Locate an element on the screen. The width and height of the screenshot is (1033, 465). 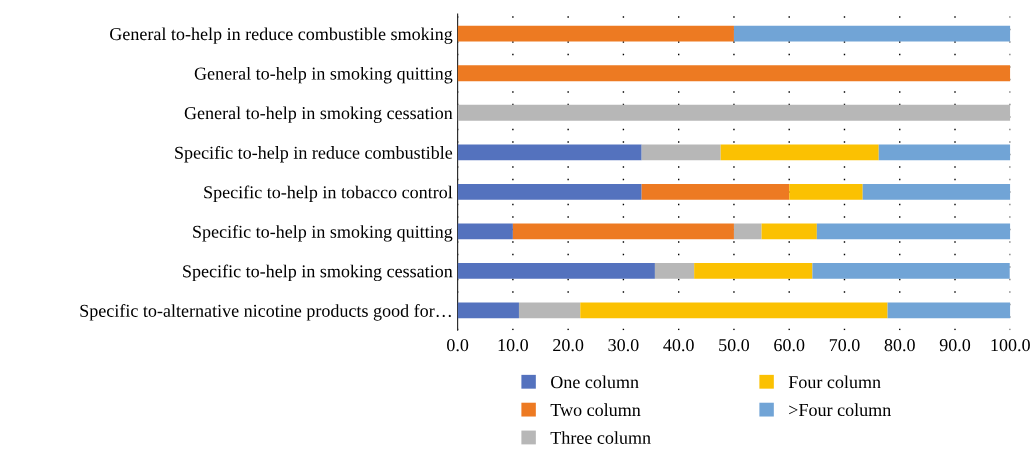
x-tick-label: 10.0 is located at coordinates (513, 345).